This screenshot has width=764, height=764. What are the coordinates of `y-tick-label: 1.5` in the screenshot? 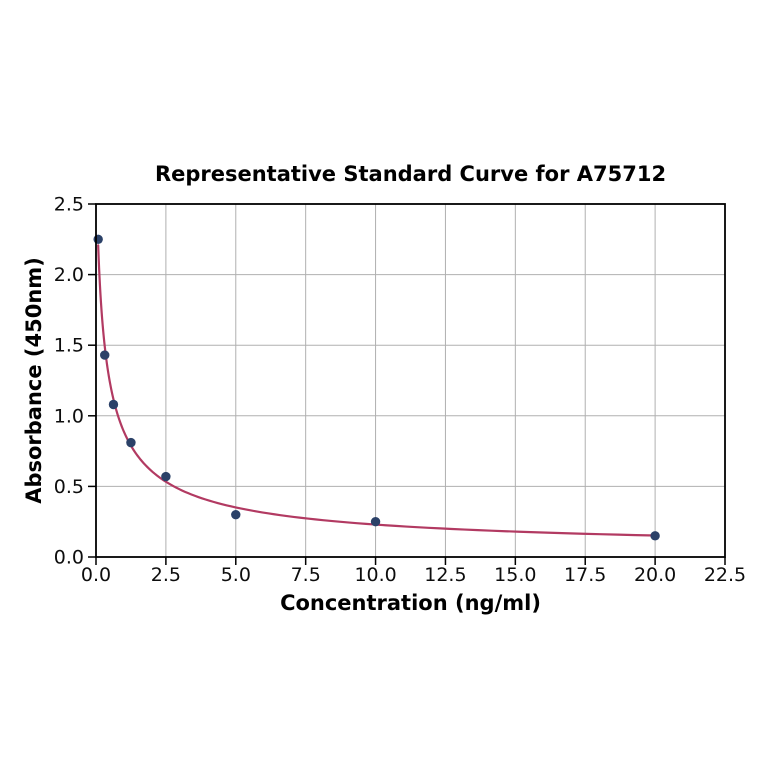 It's located at (69, 346).